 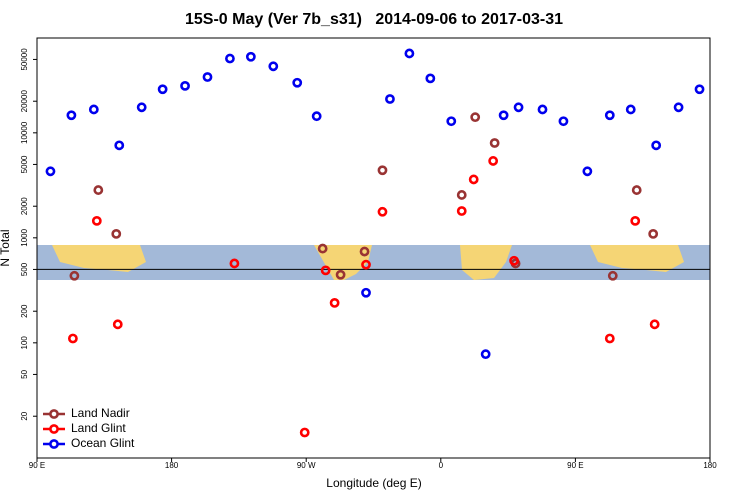 What do you see at coordinates (24, 415) in the screenshot?
I see `y-tick-label: 20` at bounding box center [24, 415].